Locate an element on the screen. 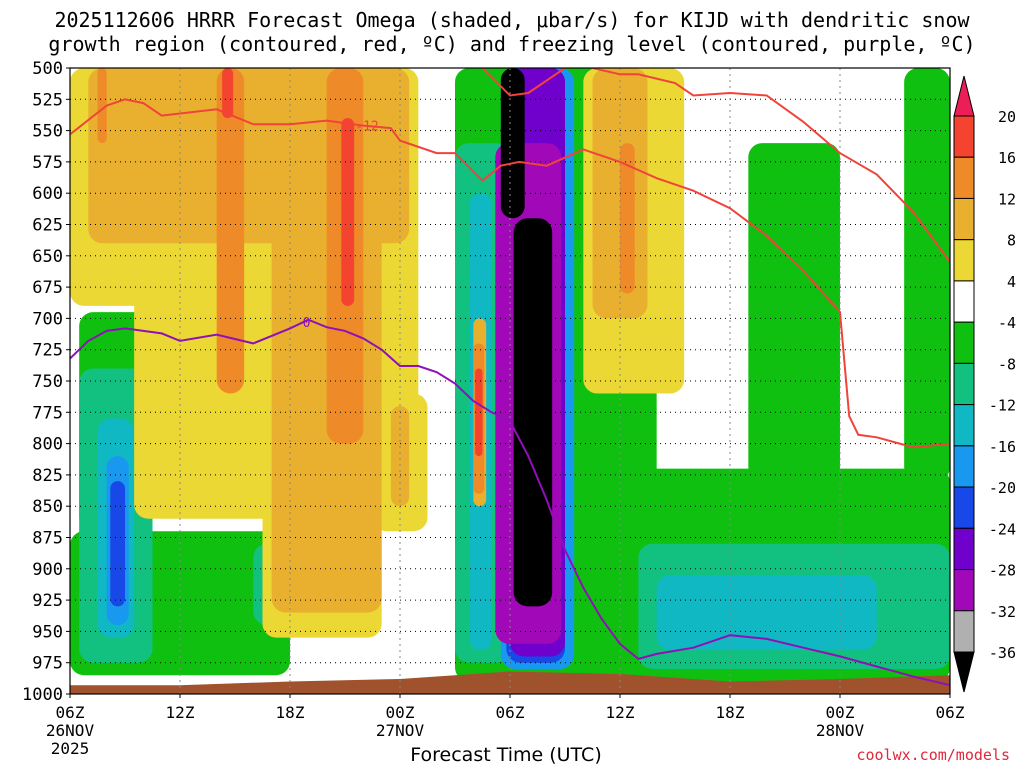 This screenshot has width=1024, height=768. x-tick-date: 28NOV is located at coordinates (840, 730).